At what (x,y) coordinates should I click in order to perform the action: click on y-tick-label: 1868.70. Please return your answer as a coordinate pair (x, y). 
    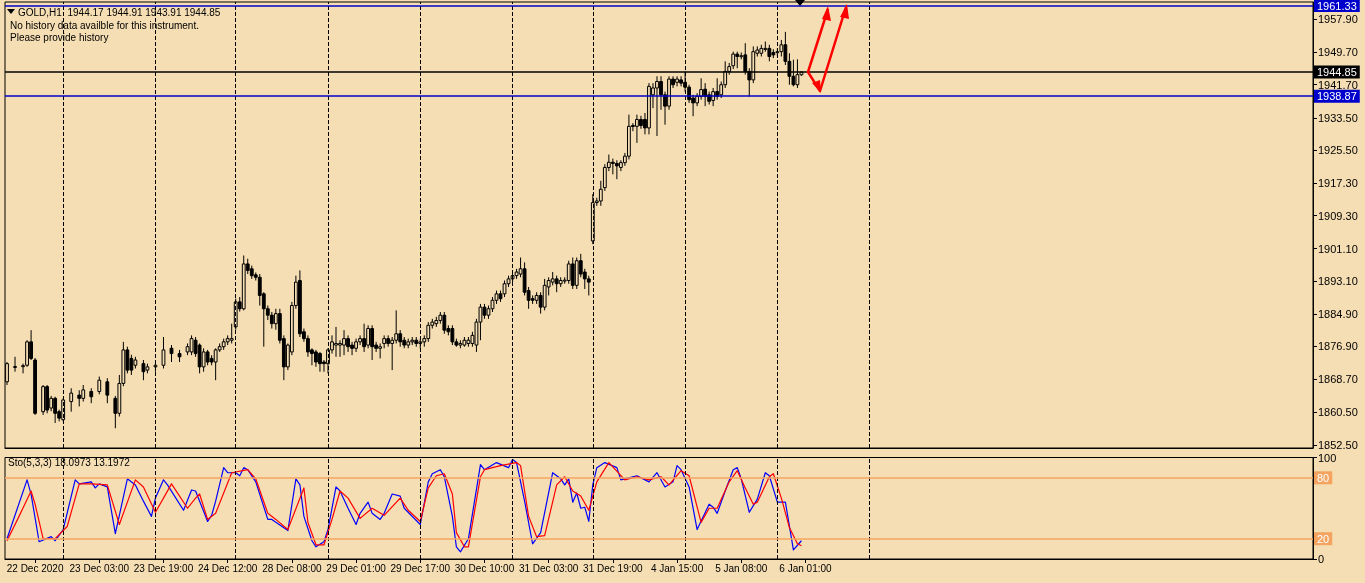
    Looking at the image, I should click on (1338, 379).